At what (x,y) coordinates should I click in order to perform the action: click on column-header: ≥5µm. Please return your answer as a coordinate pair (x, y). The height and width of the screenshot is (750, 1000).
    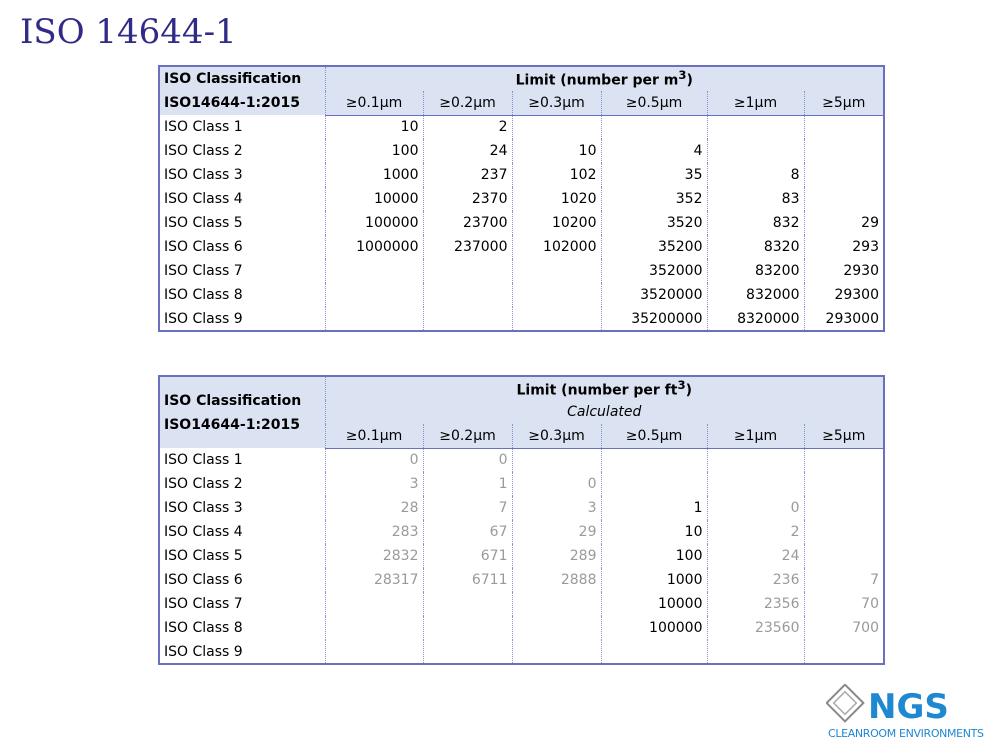
    Looking at the image, I should click on (843, 436).